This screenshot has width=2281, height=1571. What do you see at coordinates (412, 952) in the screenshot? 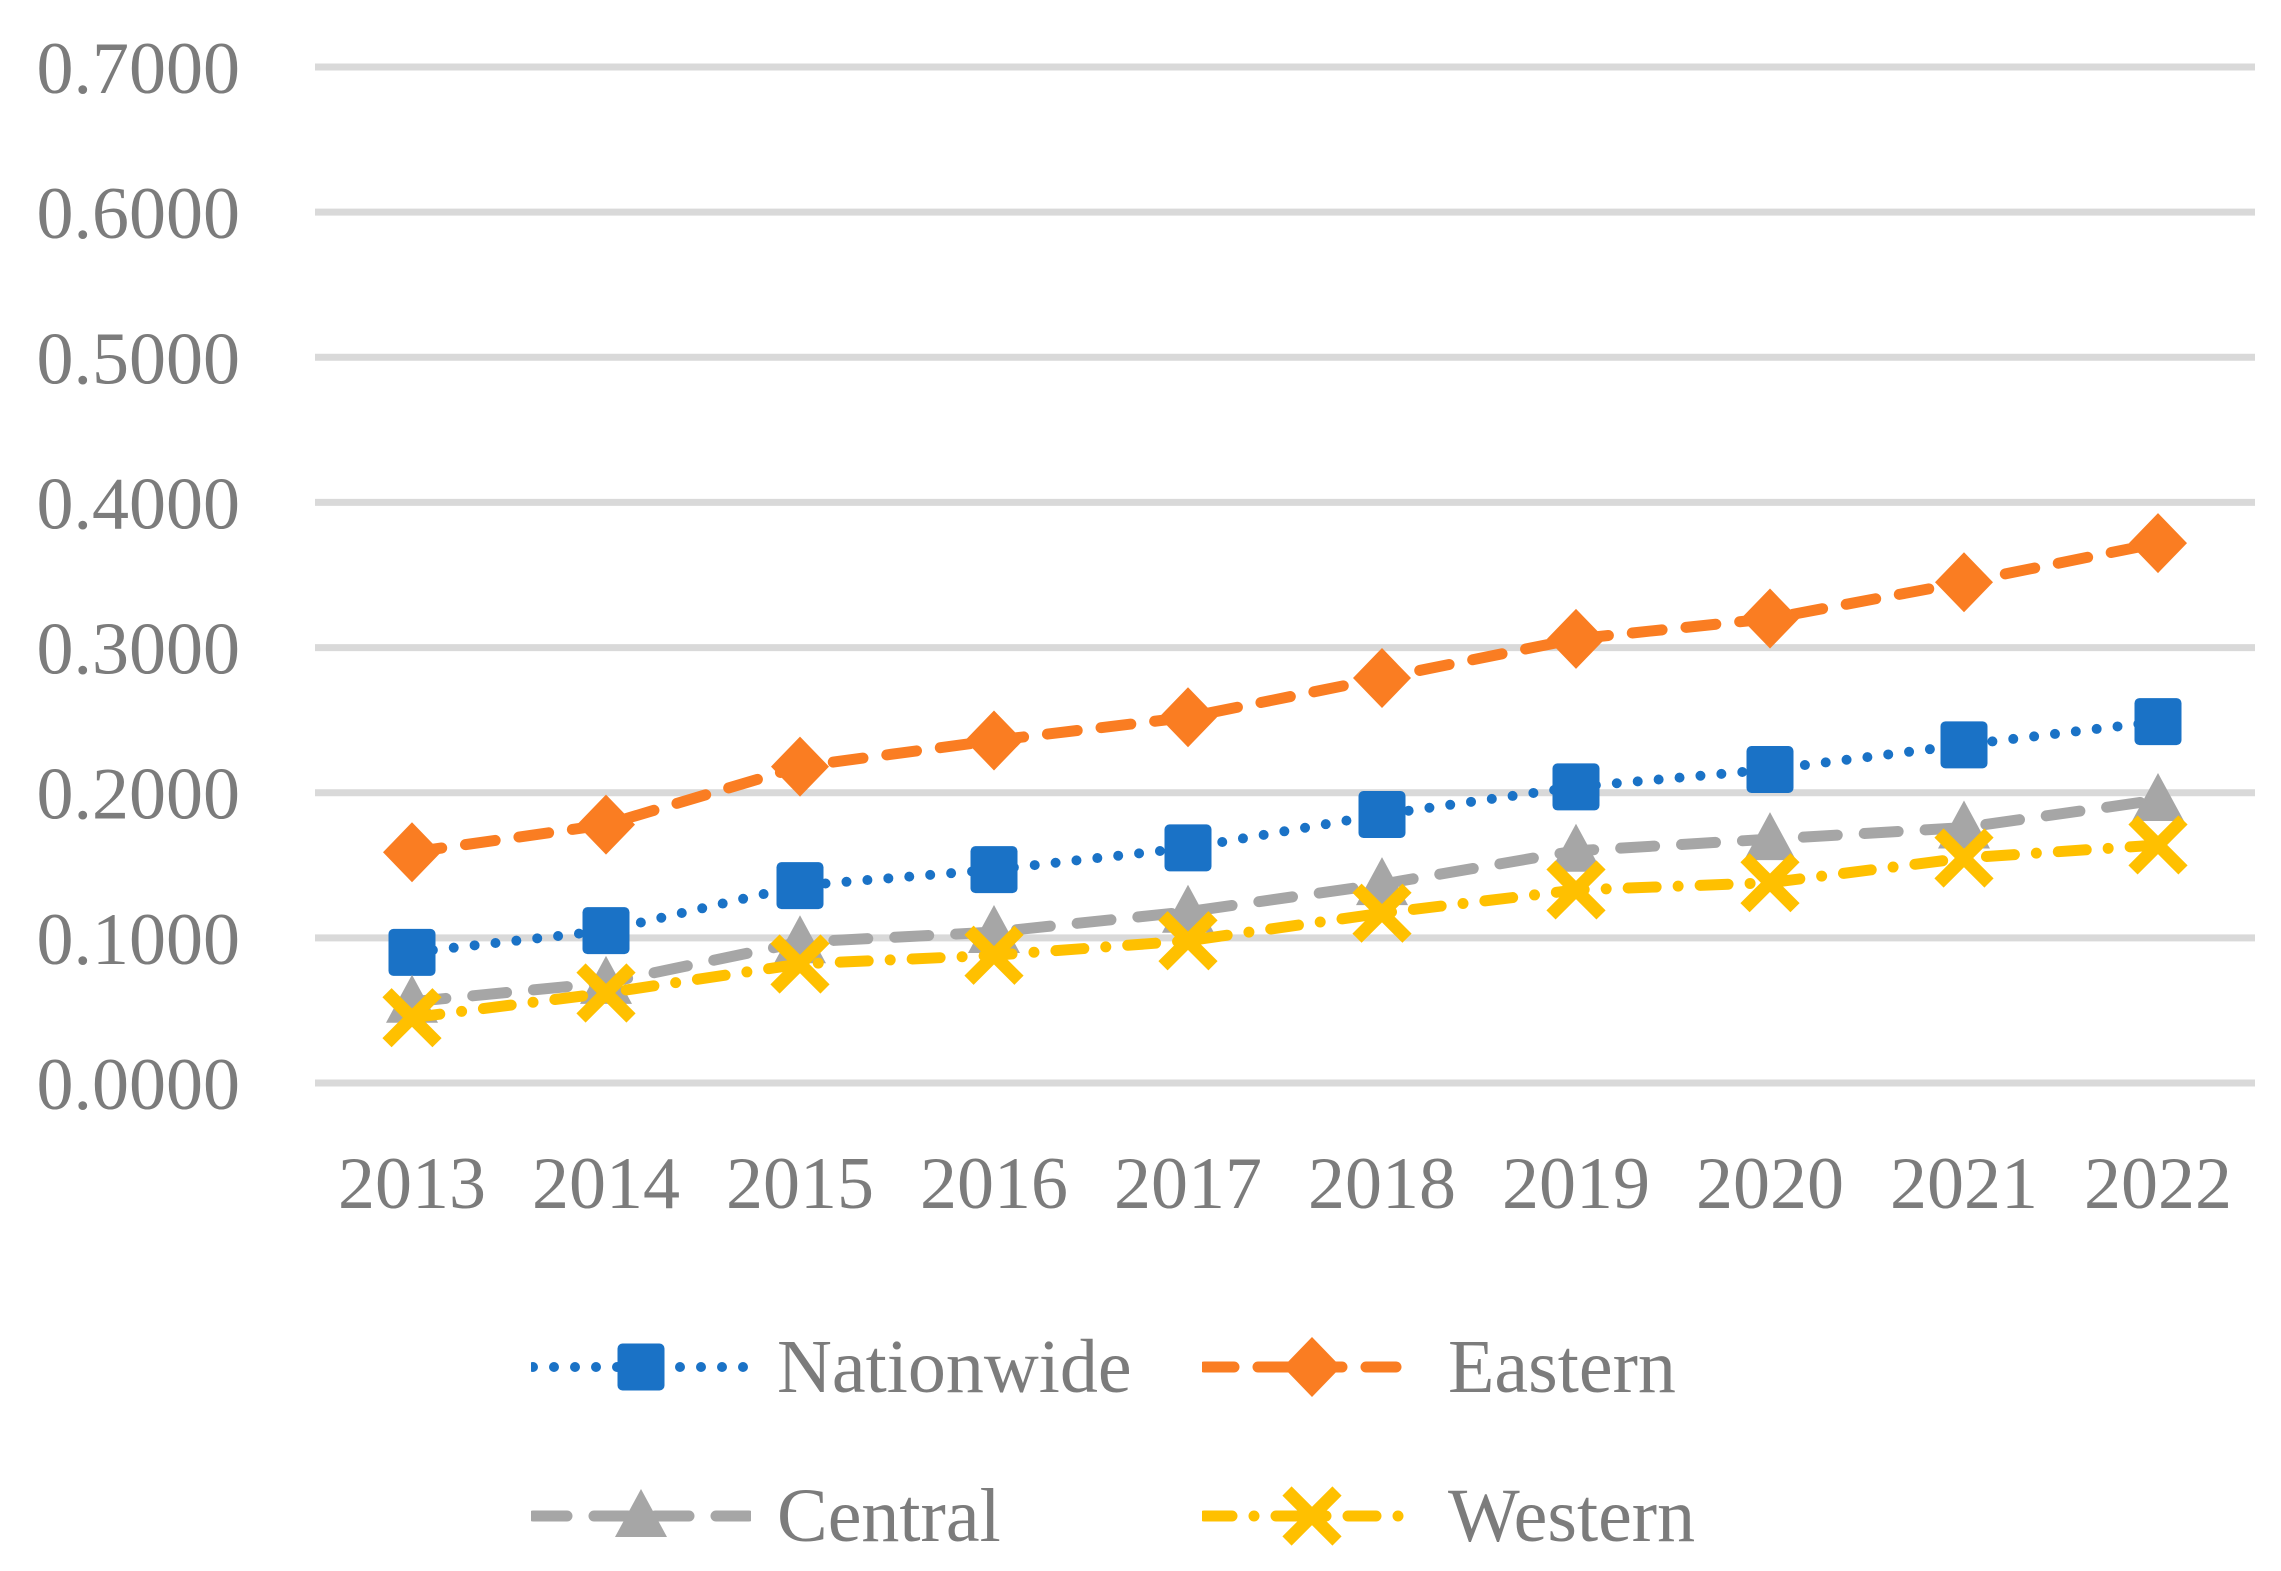
I see `square-marker-nationwide-2013` at bounding box center [412, 952].